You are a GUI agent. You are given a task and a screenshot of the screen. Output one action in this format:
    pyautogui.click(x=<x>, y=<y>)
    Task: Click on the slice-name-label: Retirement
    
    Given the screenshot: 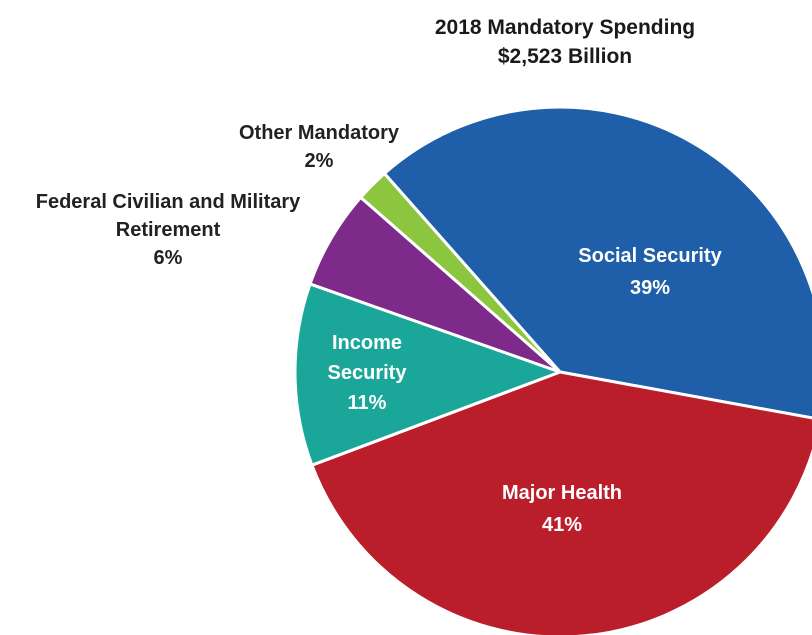 What is the action you would take?
    pyautogui.click(x=168, y=230)
    